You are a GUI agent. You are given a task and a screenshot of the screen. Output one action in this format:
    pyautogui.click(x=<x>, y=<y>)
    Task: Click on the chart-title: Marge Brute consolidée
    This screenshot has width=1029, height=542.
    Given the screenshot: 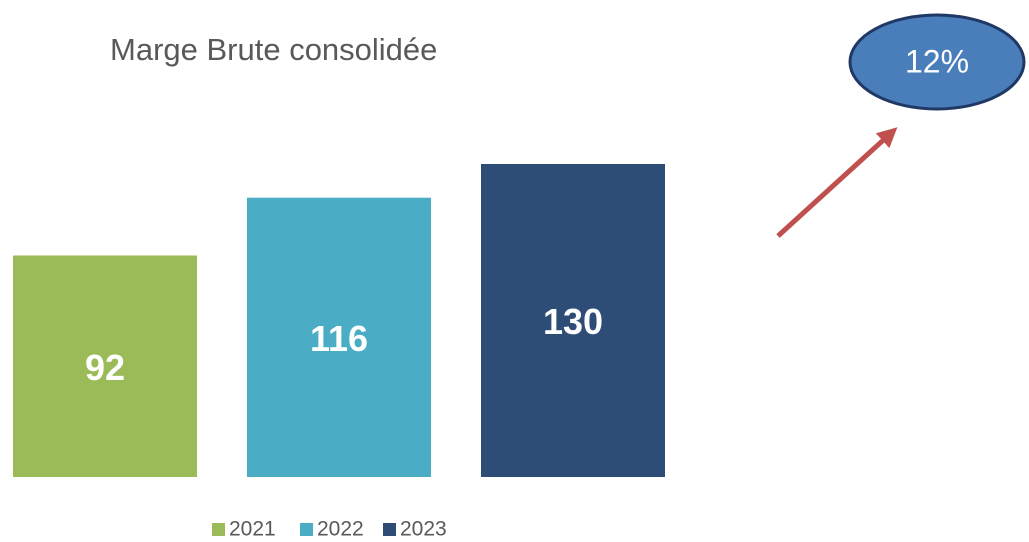 What is the action you would take?
    pyautogui.click(x=273, y=49)
    